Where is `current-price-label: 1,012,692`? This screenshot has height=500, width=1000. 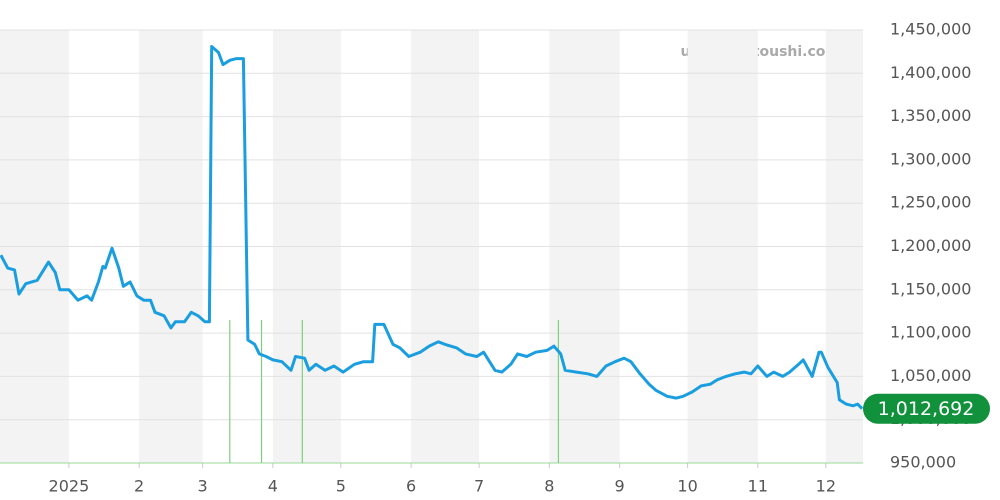
current-price-label: 1,012,692 is located at coordinates (926, 409).